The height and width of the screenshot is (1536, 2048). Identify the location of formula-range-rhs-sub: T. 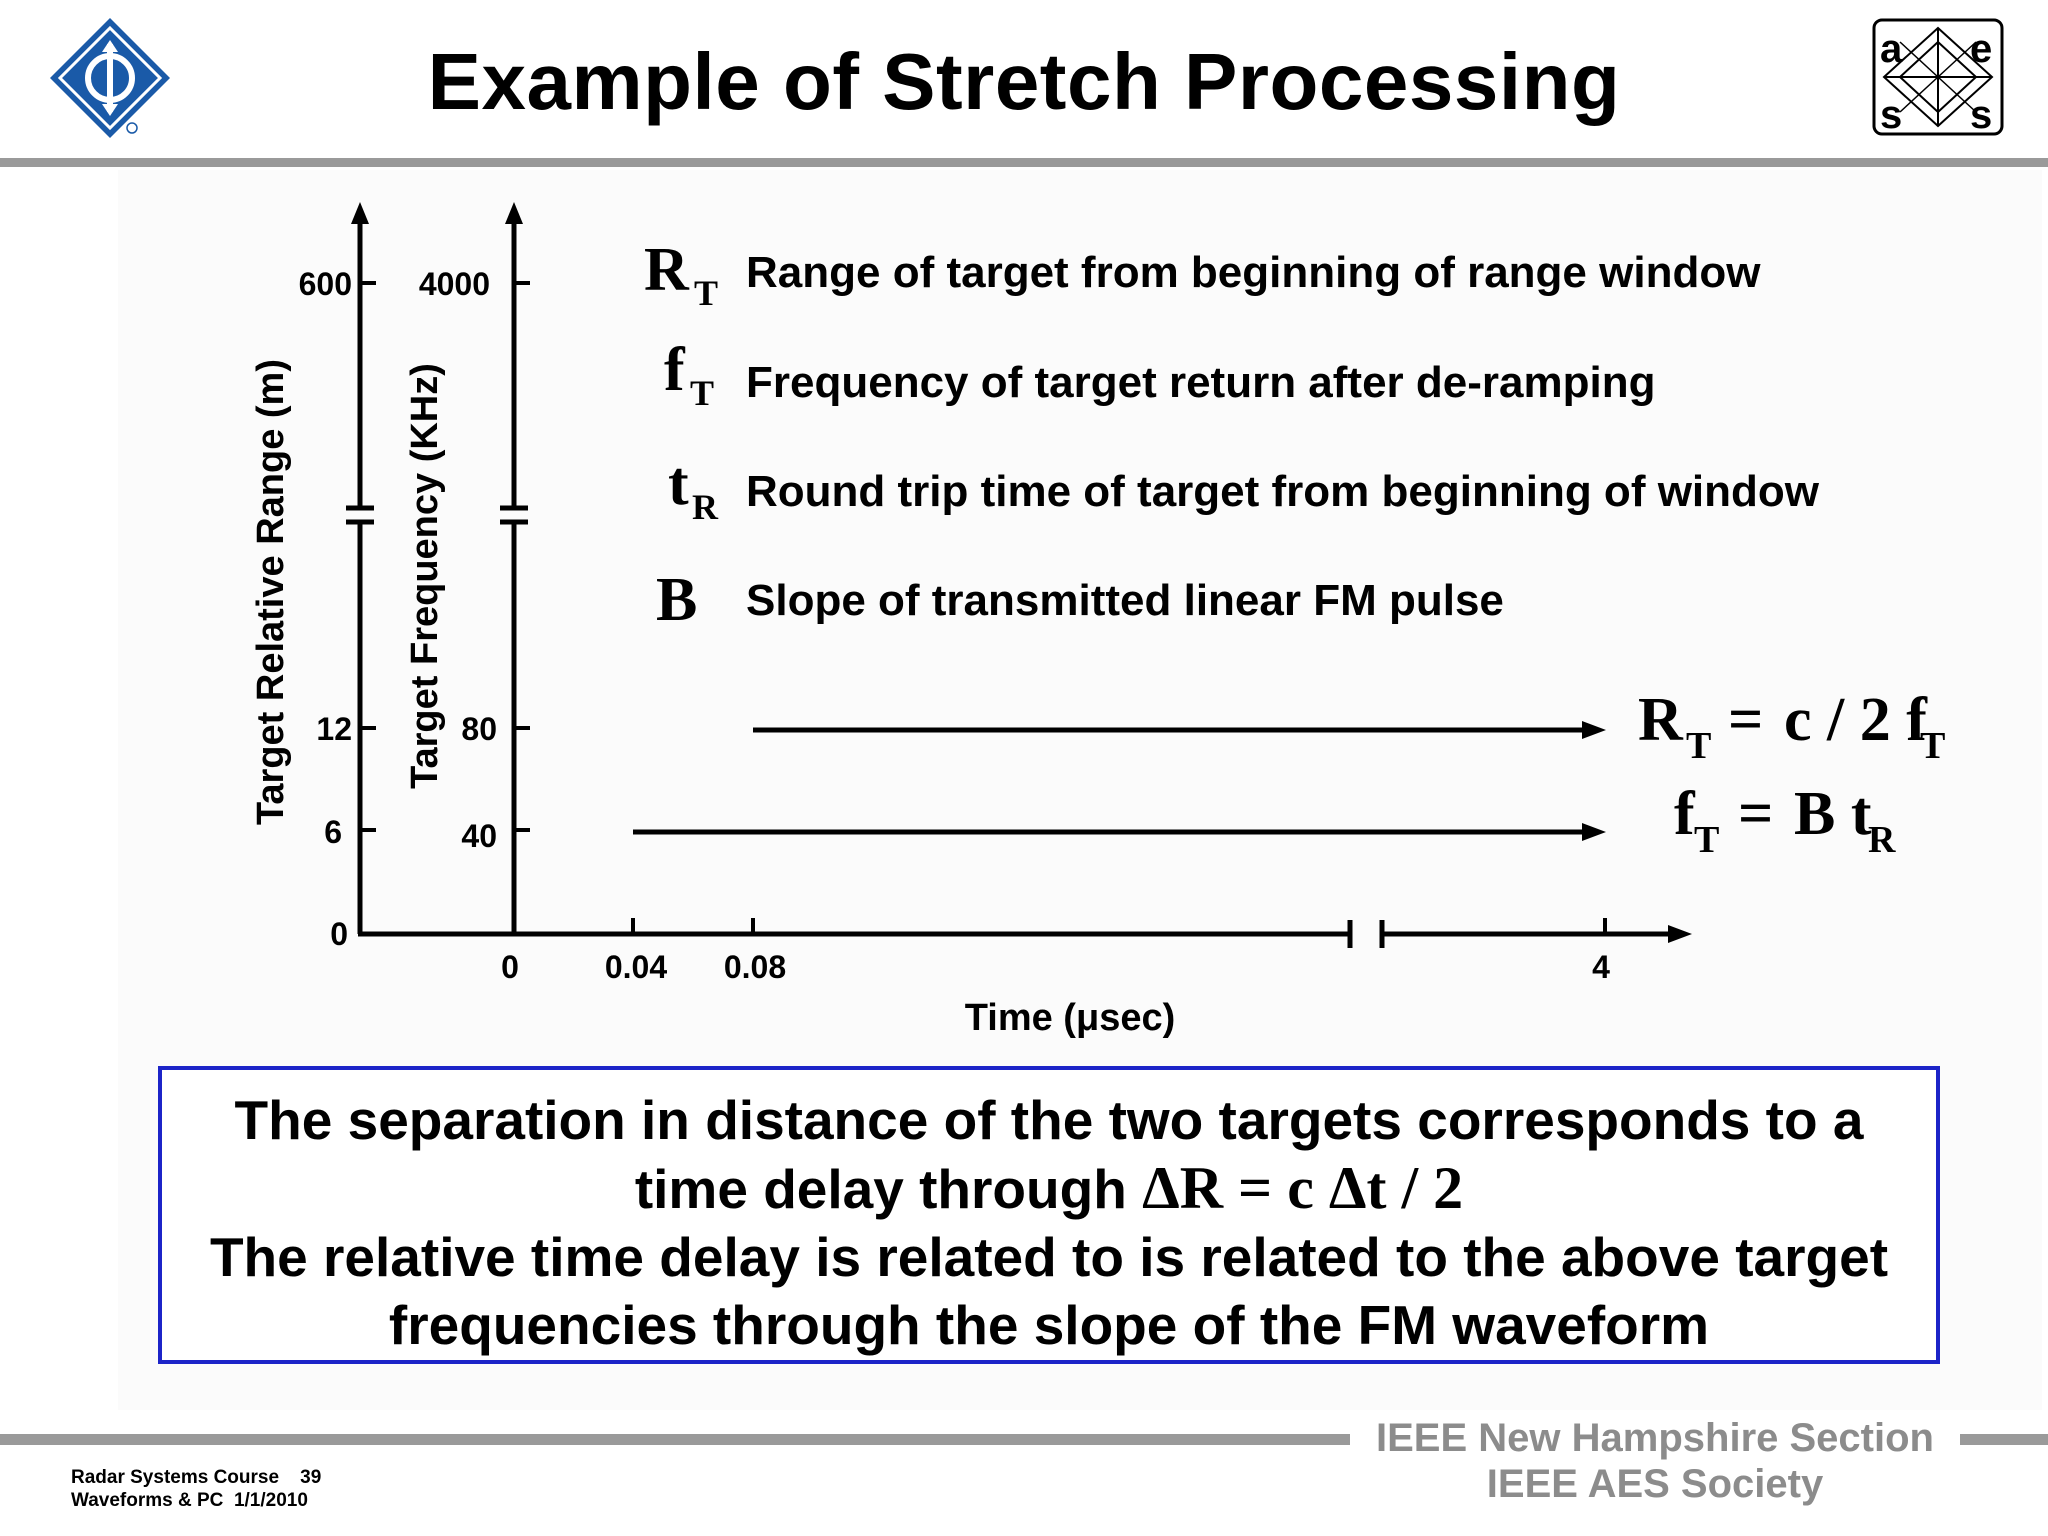
(1932, 746).